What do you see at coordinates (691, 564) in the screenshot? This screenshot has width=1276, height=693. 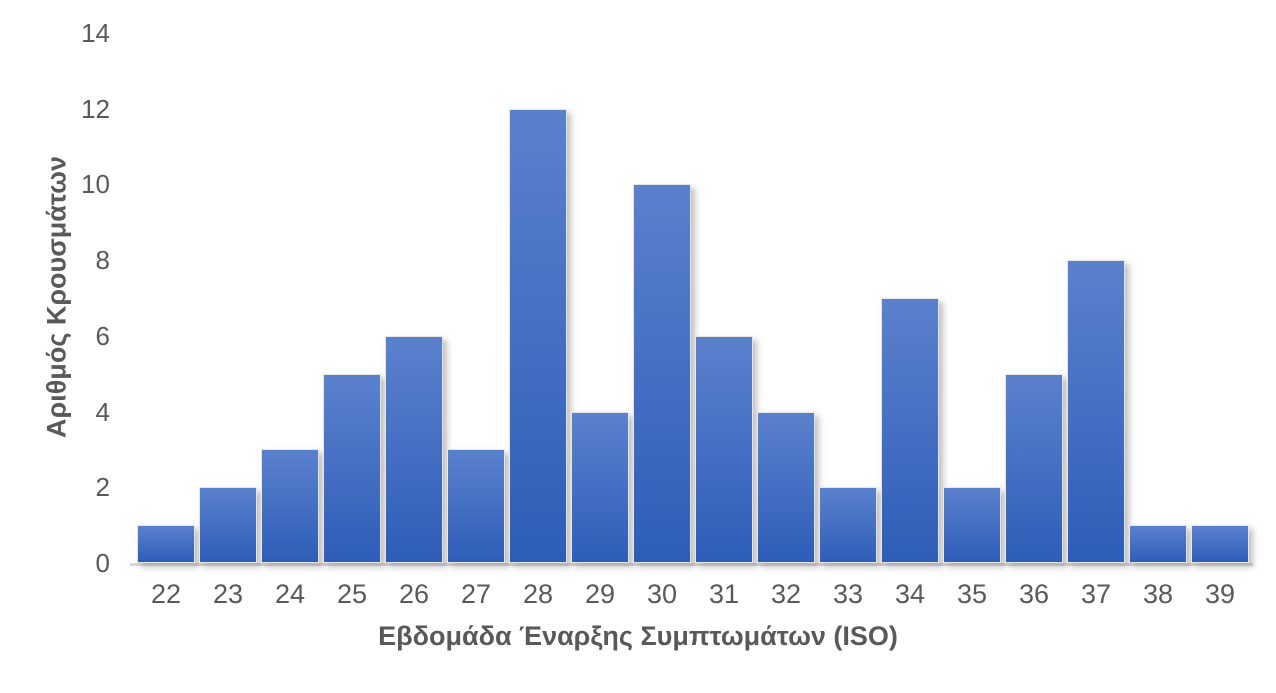 I see `x-axis-line` at bounding box center [691, 564].